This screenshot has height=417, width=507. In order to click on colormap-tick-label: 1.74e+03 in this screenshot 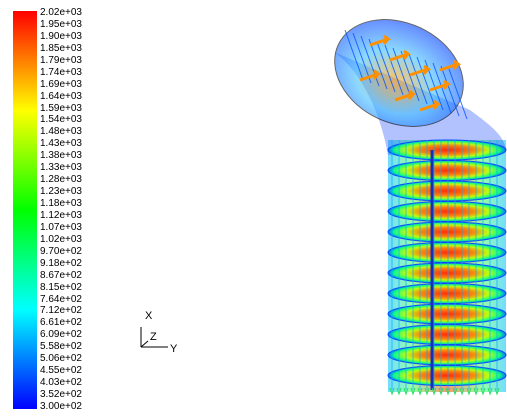, I will do `click(61, 72)`.